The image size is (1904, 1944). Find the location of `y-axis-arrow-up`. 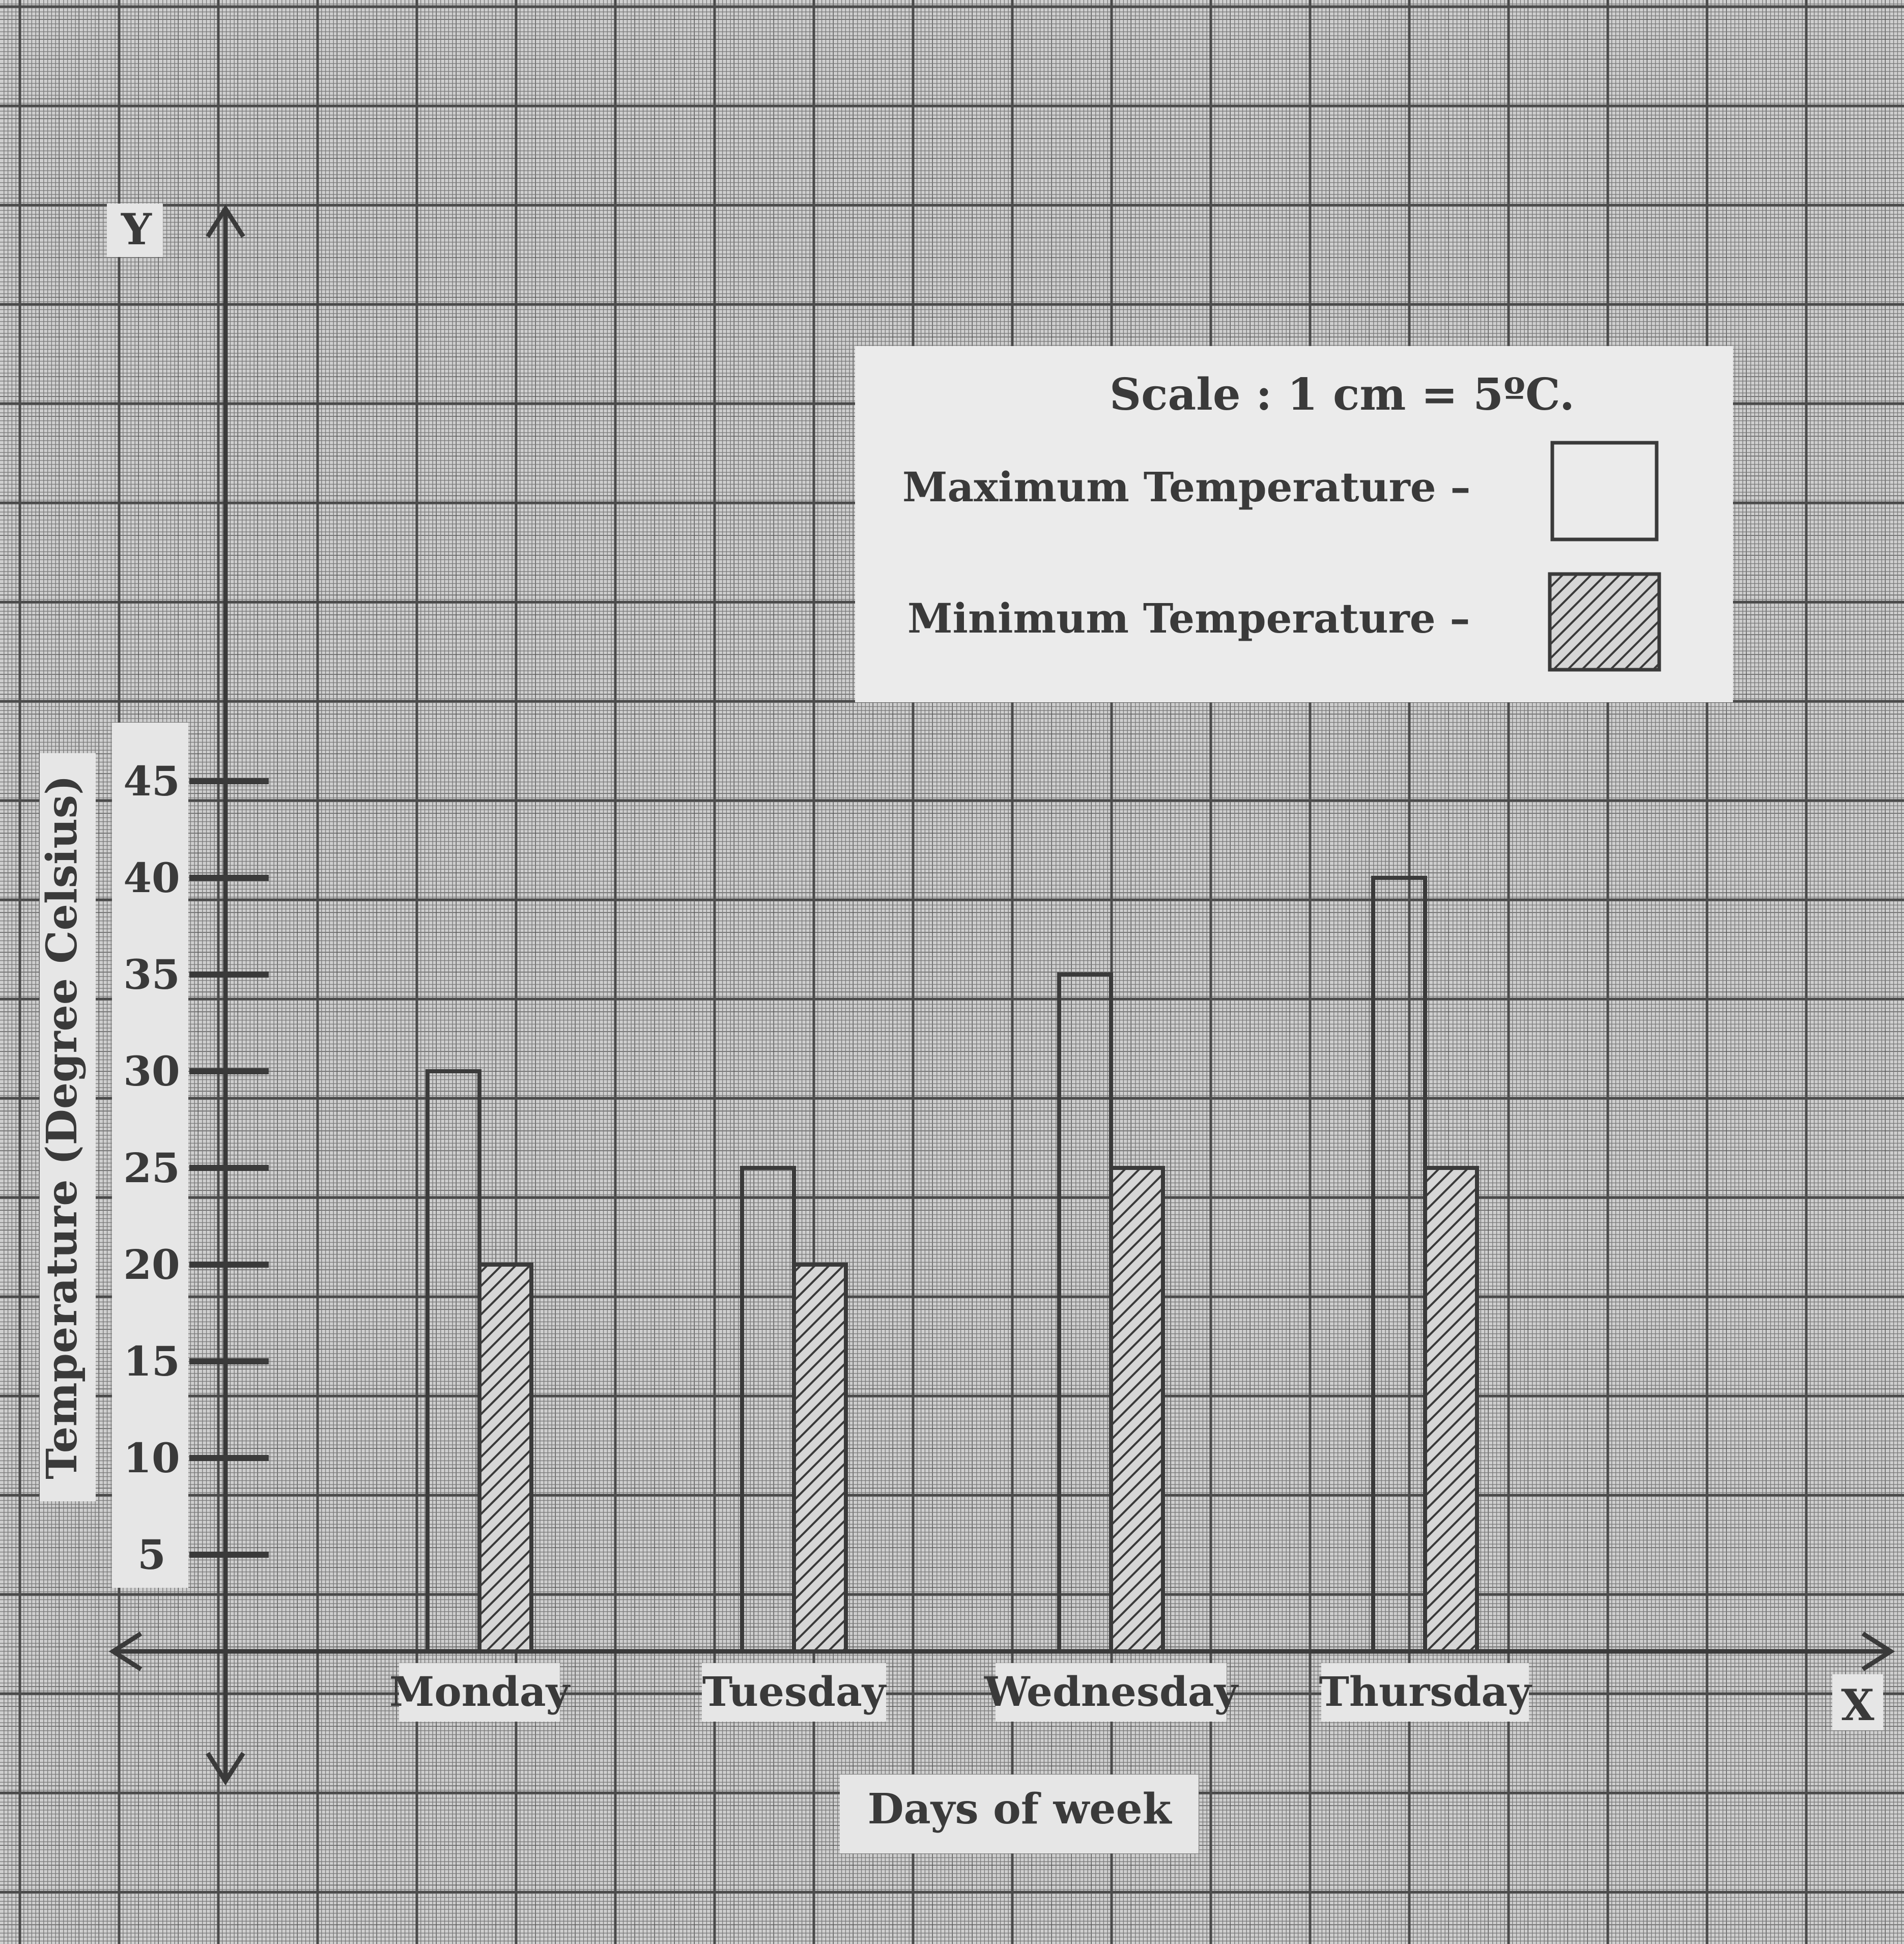

y-axis-arrow-up is located at coordinates (225, 221).